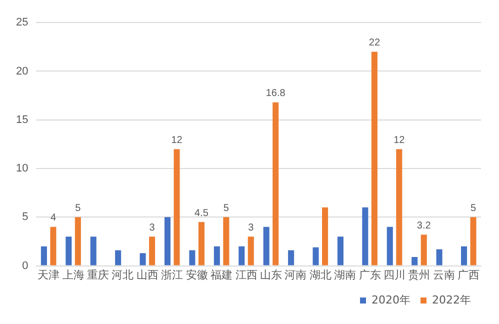  I want to click on x-tick-label: 浙江, so click(172, 275).